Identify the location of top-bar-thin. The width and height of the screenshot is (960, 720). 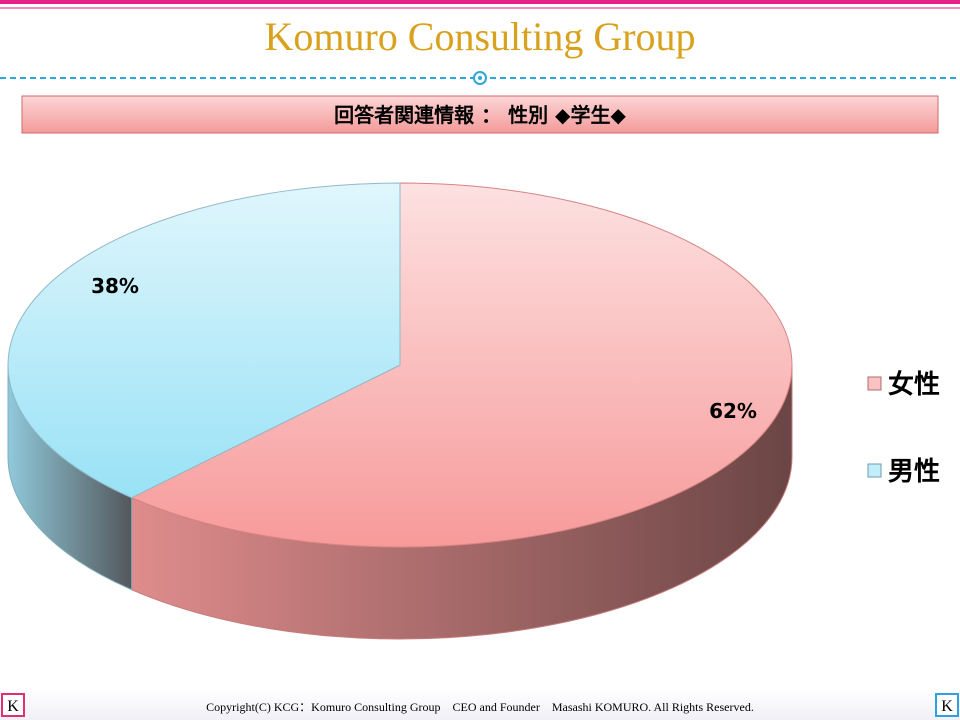
(480, 8).